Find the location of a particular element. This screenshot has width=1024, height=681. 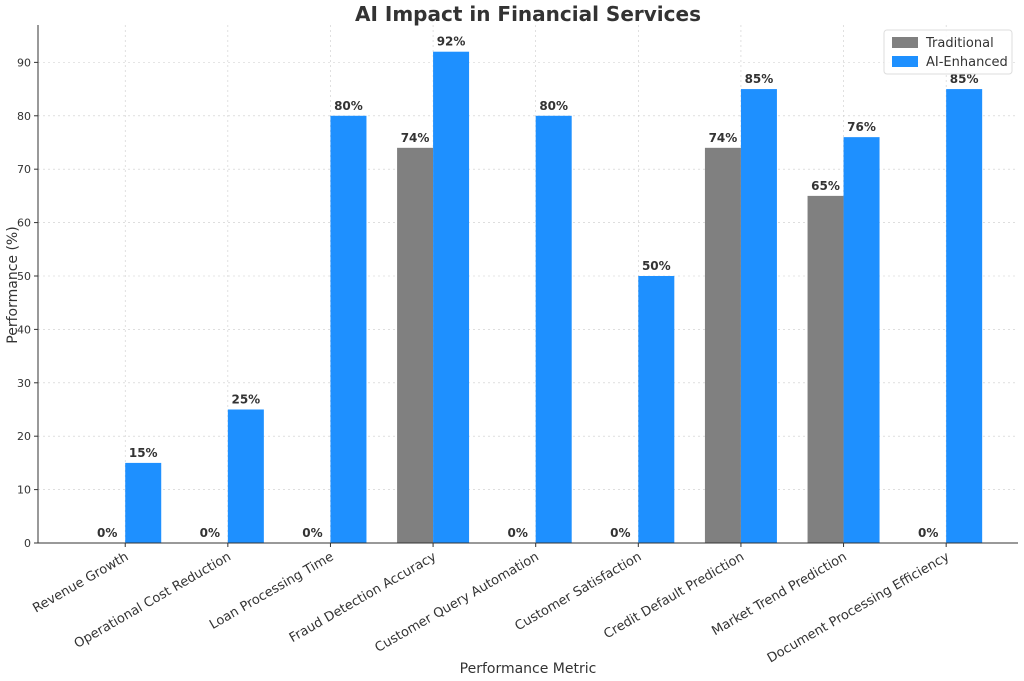

x-axis-label: Performance Metric is located at coordinates (528, 669).